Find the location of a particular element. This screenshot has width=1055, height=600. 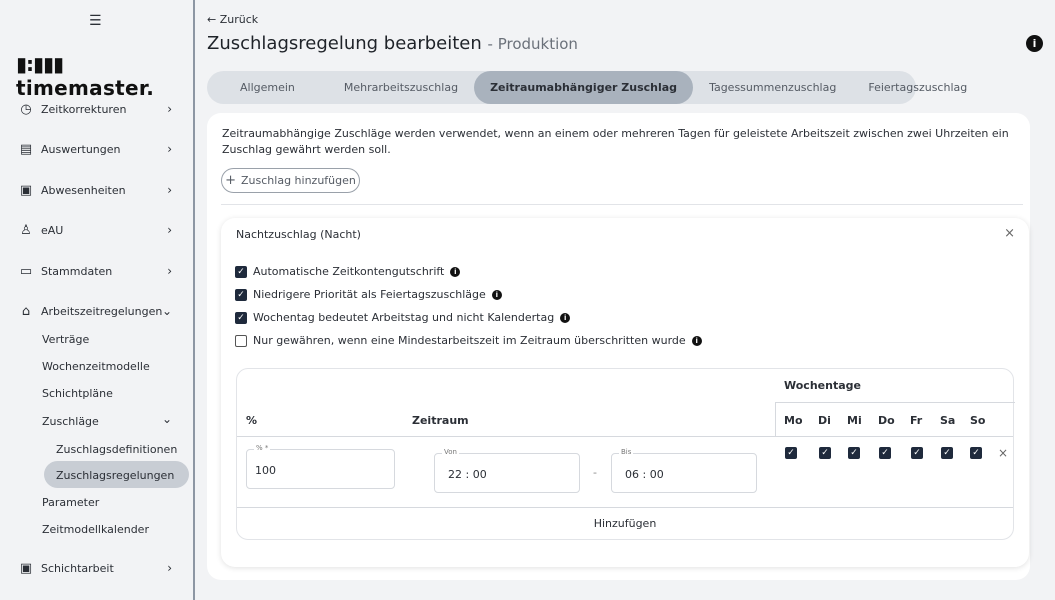

plus-icon: + is located at coordinates (231, 180).